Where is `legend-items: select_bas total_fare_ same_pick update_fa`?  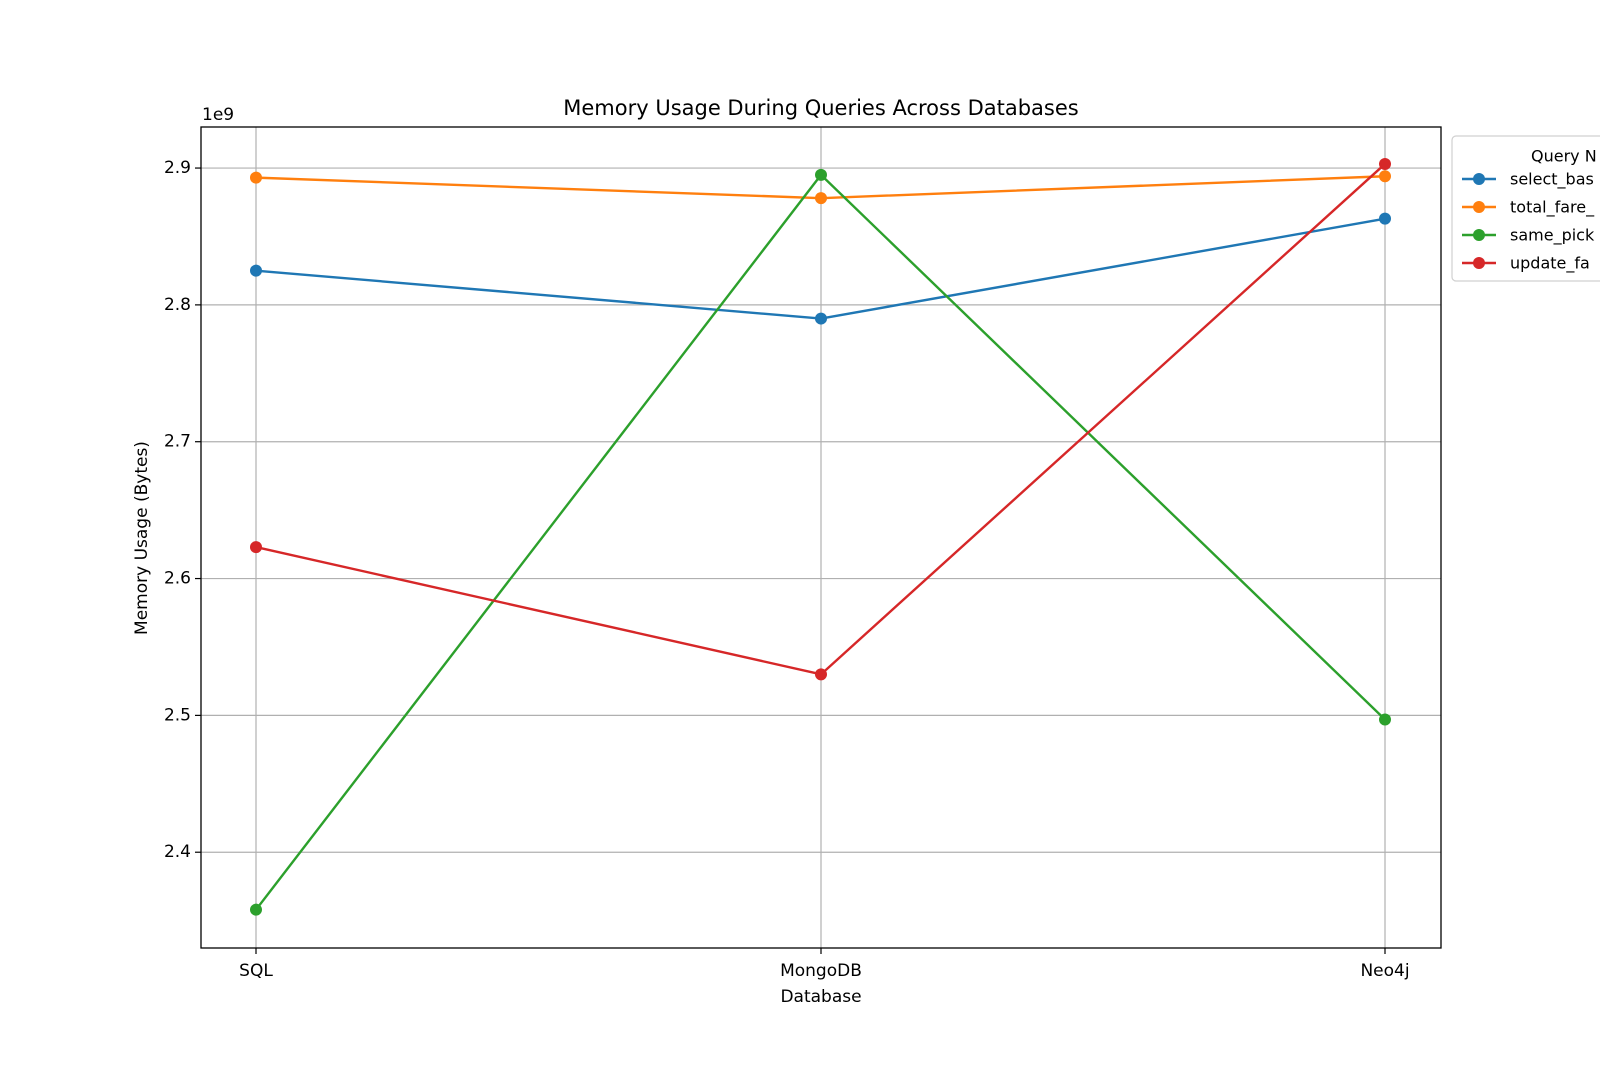
legend-items: select_bas total_fare_ same_pick update_fa is located at coordinates (1528, 222).